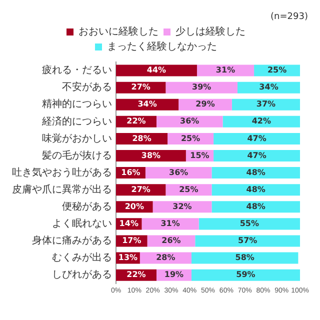  What do you see at coordinates (289, 17) in the screenshot?
I see `text: (n=293)` at bounding box center [289, 17].